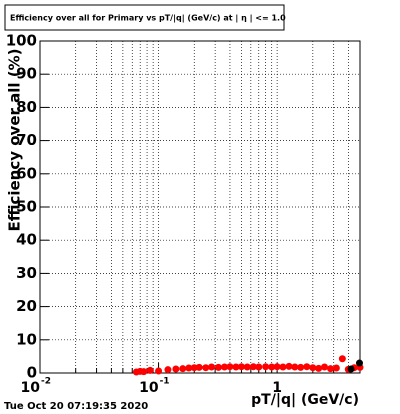 Image resolution: width=400 pixels, height=414 pixels. I want to click on y-tick-label: 10, so click(26, 339).